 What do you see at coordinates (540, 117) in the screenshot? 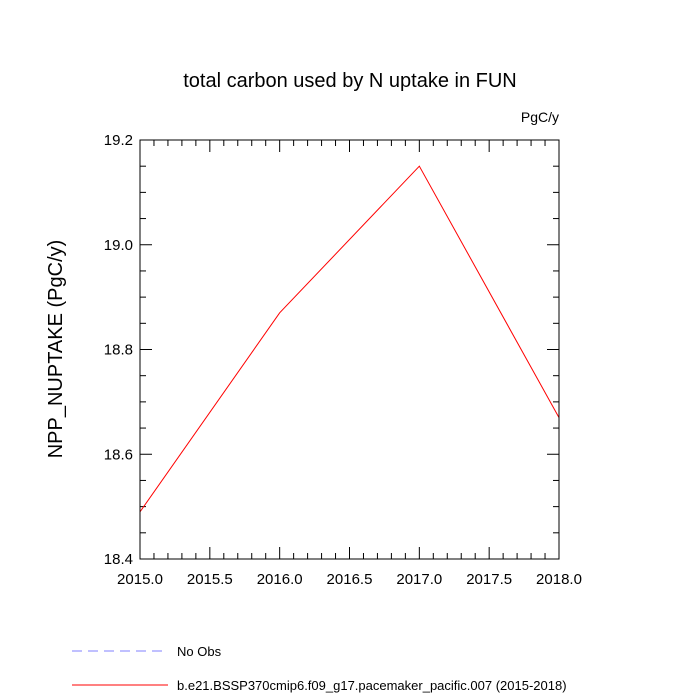
I see `units-label: PgC/y` at bounding box center [540, 117].